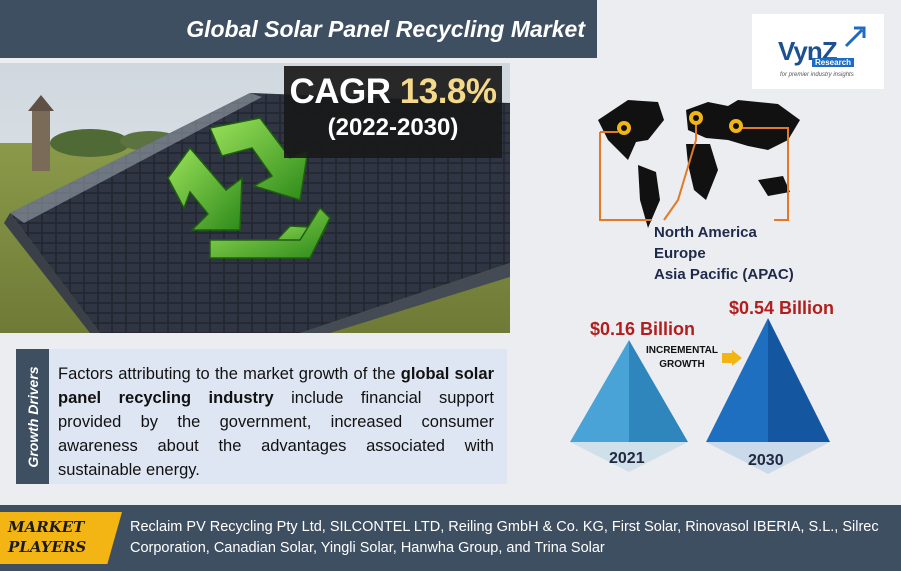  Describe the element at coordinates (47, 547) in the screenshot. I see `market-players-line2: PLAYERS` at that location.